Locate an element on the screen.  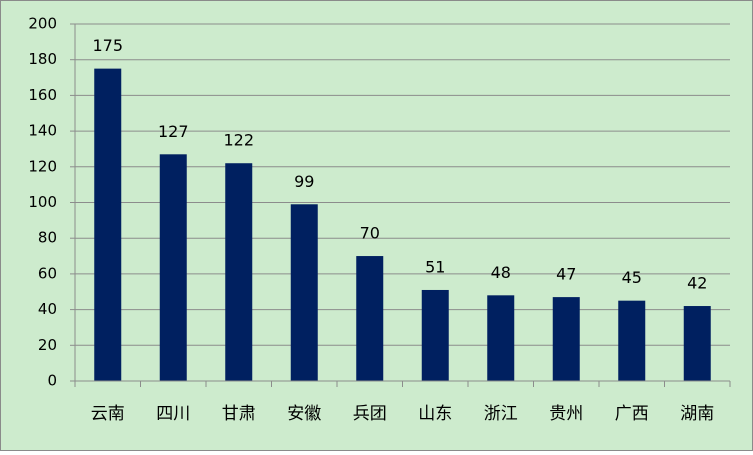
x-tick-label: 云南 is located at coordinates (108, 414).